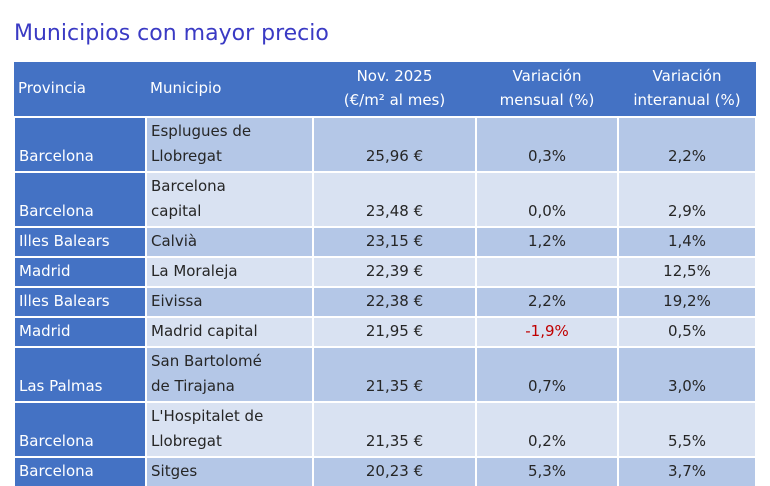 The width and height of the screenshot is (770, 486). What do you see at coordinates (229, 199) in the screenshot?
I see `municipio-cell: Barcelona capital` at bounding box center [229, 199].